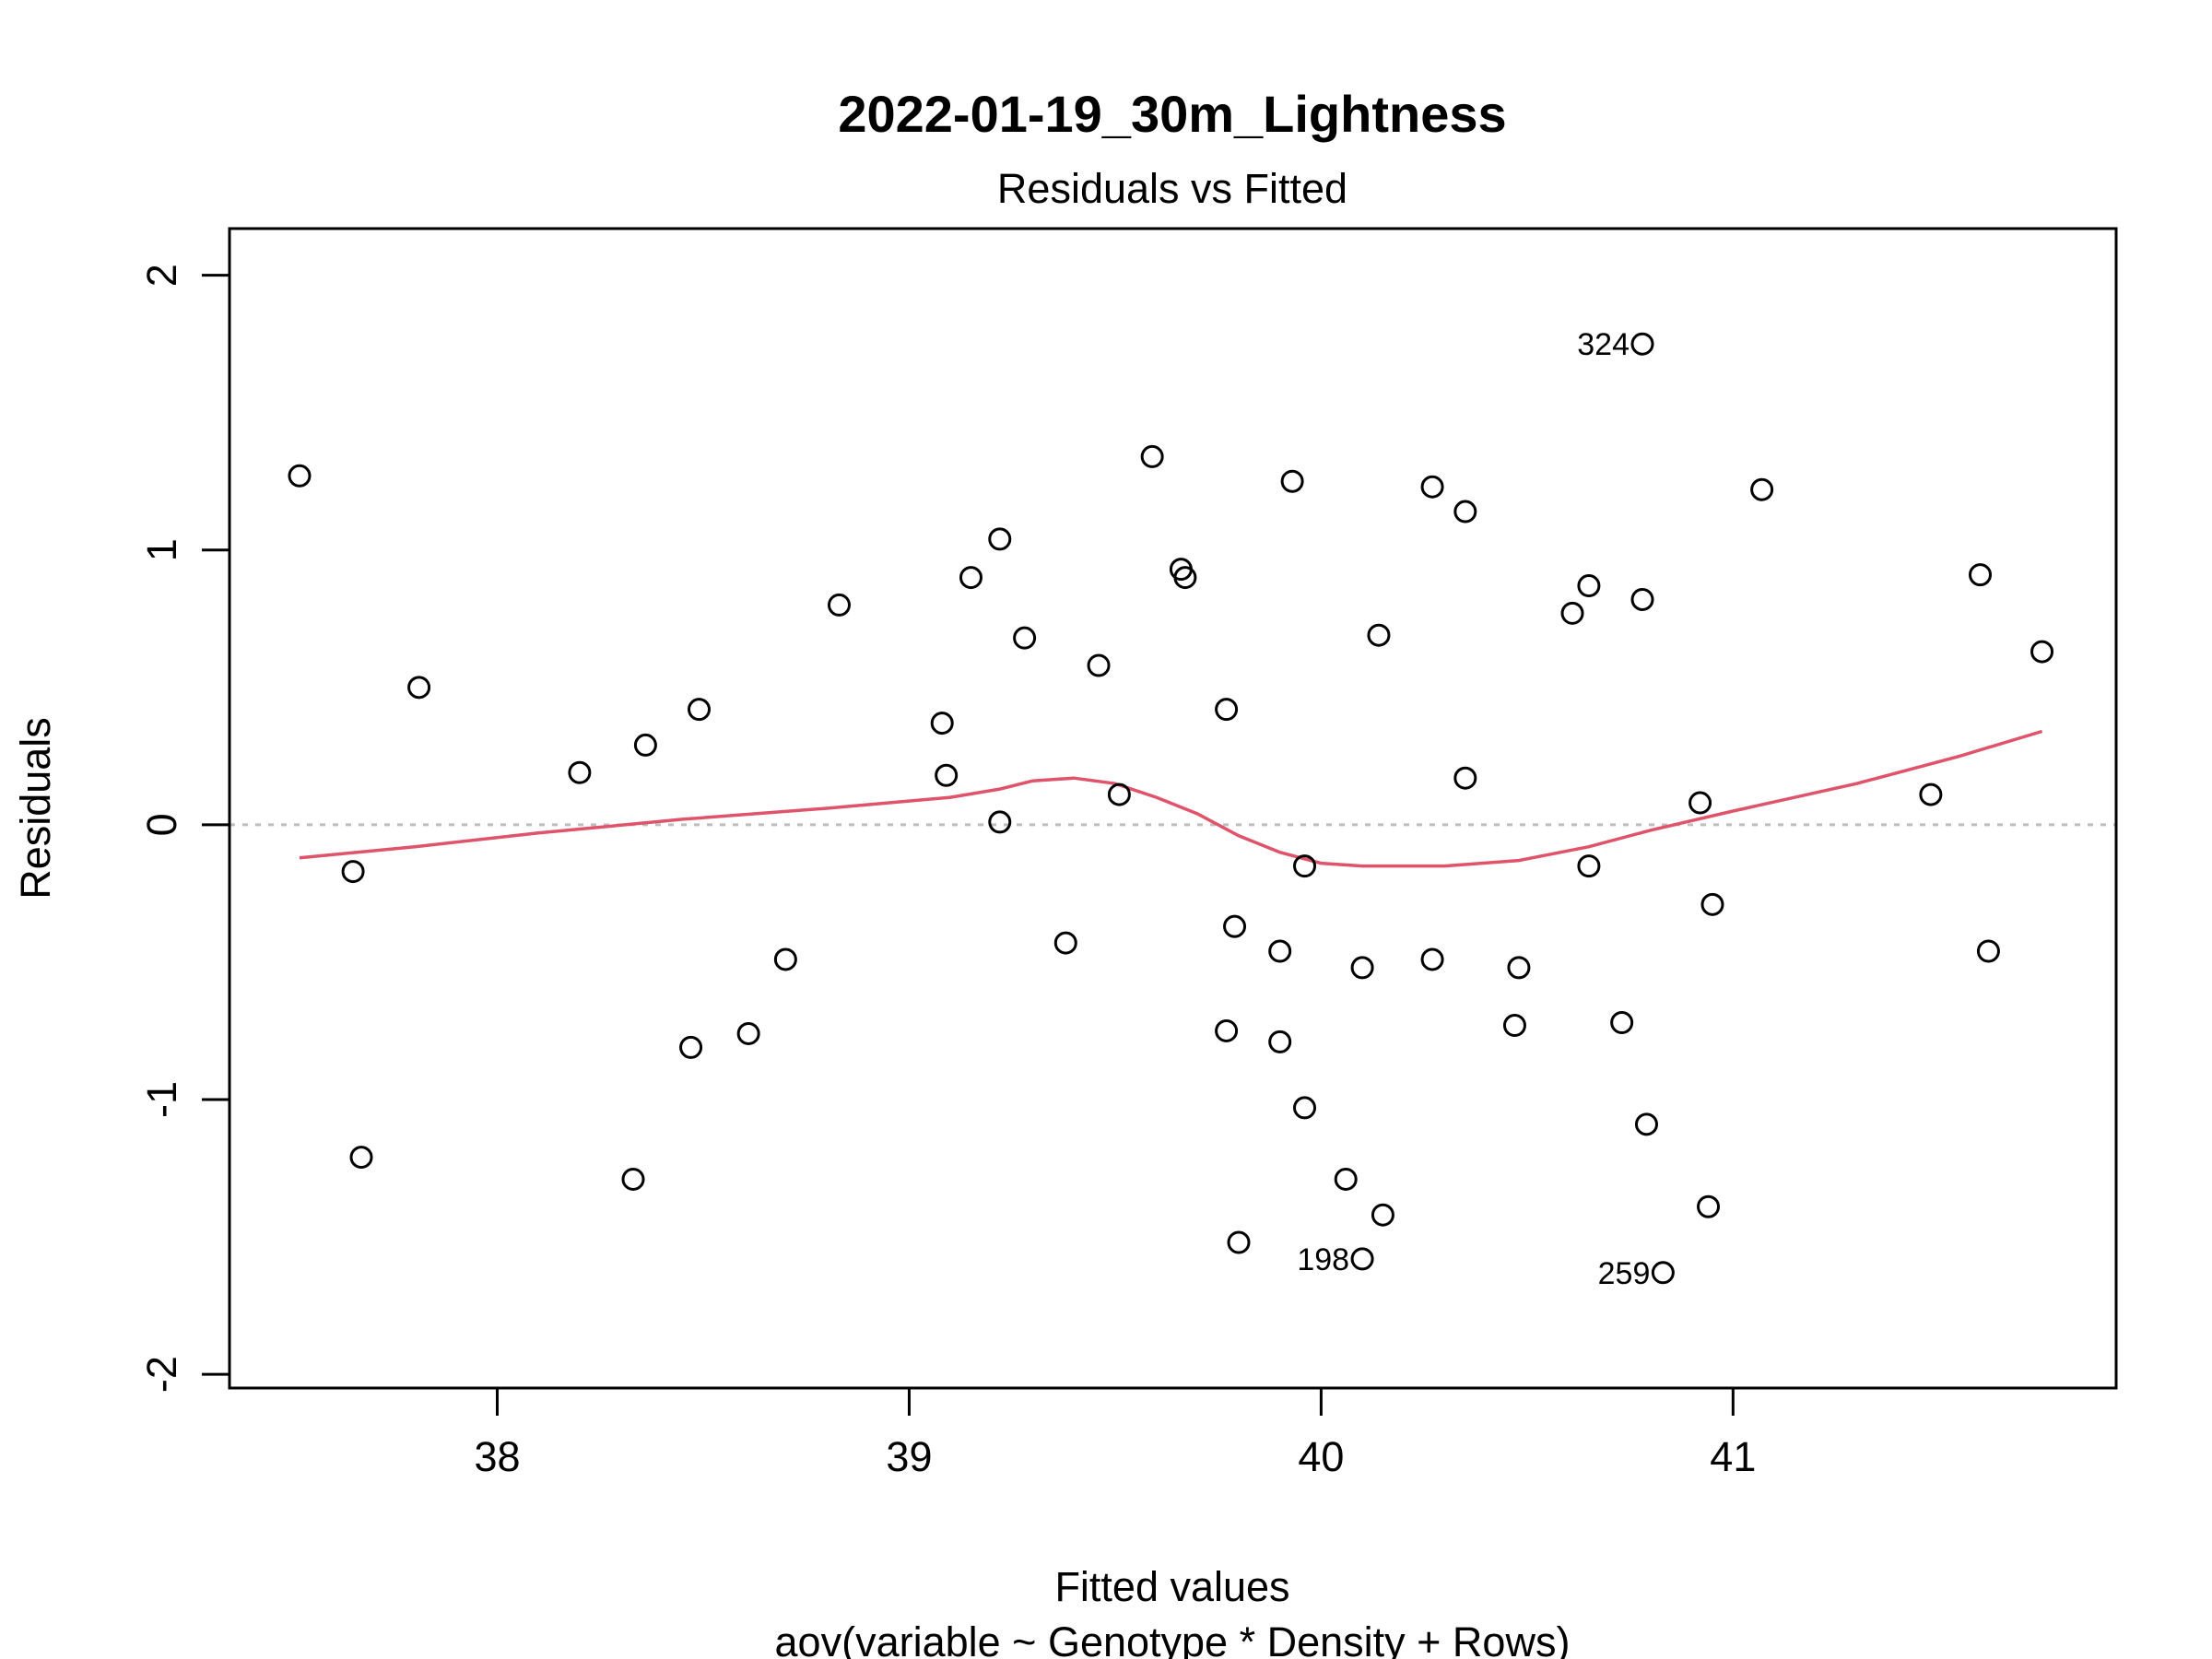 This screenshot has height=1659, width=2212. What do you see at coordinates (161, 1374) in the screenshot?
I see `y-tick-label: -2` at bounding box center [161, 1374].